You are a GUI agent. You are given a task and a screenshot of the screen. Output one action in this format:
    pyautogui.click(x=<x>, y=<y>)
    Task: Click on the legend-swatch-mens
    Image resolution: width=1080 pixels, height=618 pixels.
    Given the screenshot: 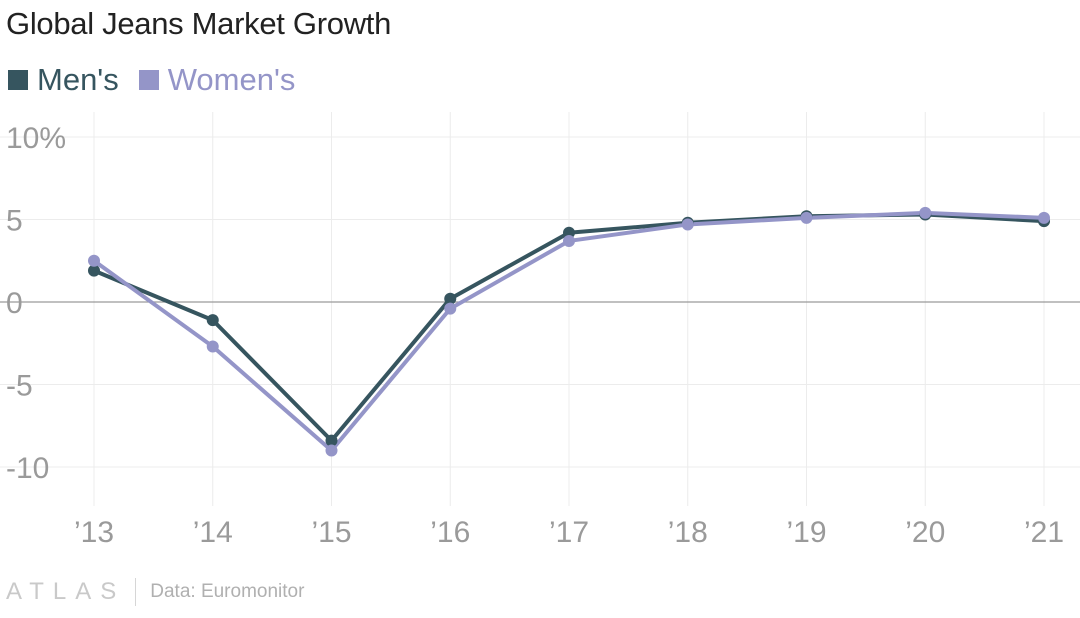 What is the action you would take?
    pyautogui.click(x=18, y=80)
    